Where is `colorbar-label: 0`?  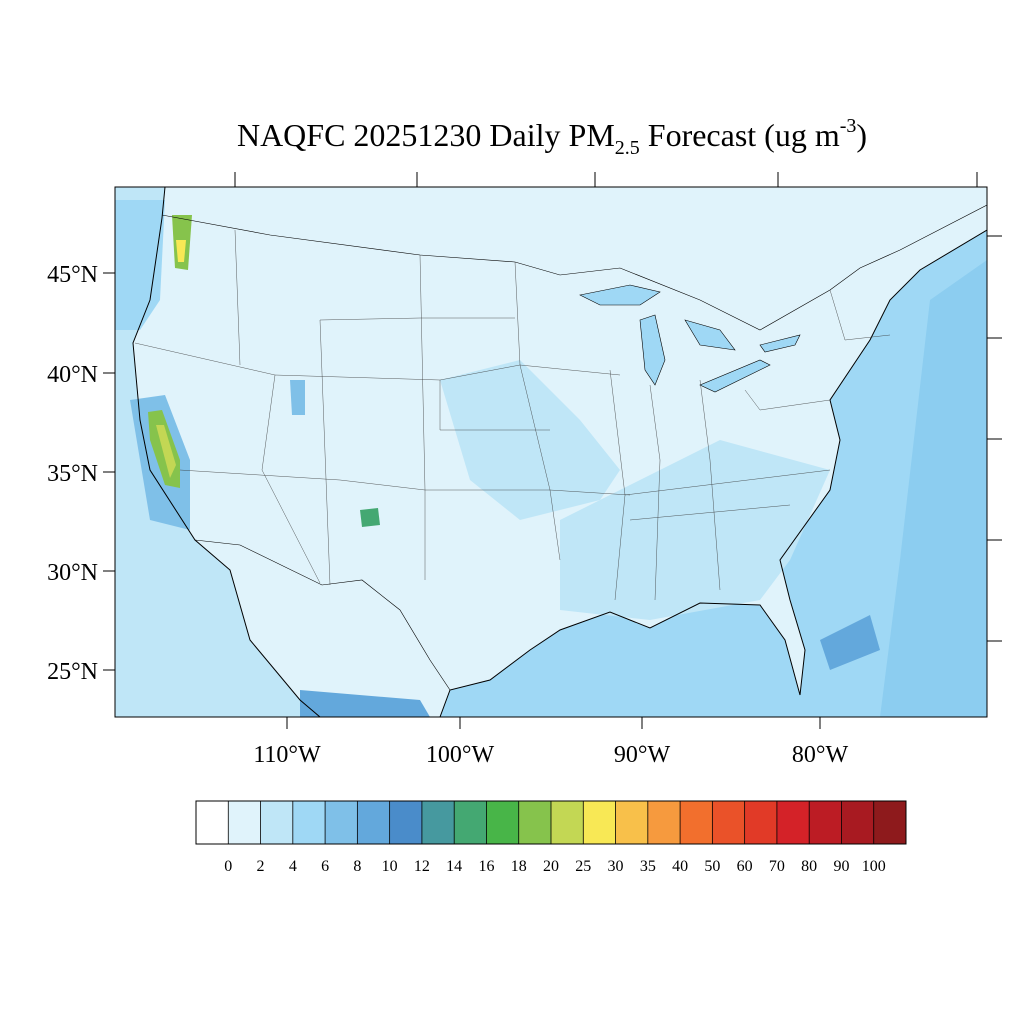 colorbar-label: 0 is located at coordinates (228, 866).